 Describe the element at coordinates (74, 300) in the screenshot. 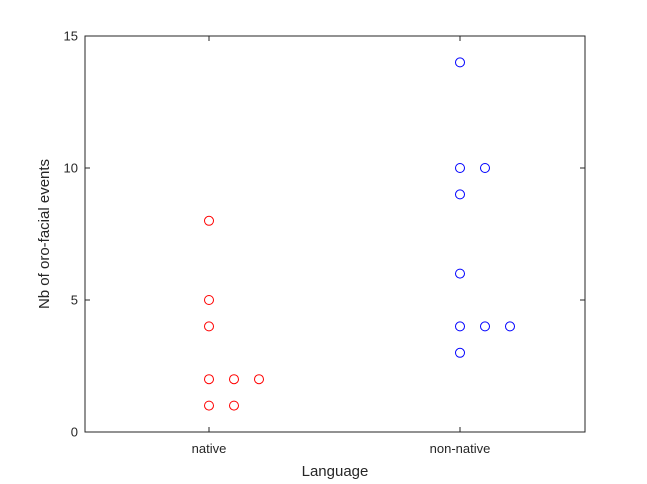

I see `y-tick-label: 5` at that location.